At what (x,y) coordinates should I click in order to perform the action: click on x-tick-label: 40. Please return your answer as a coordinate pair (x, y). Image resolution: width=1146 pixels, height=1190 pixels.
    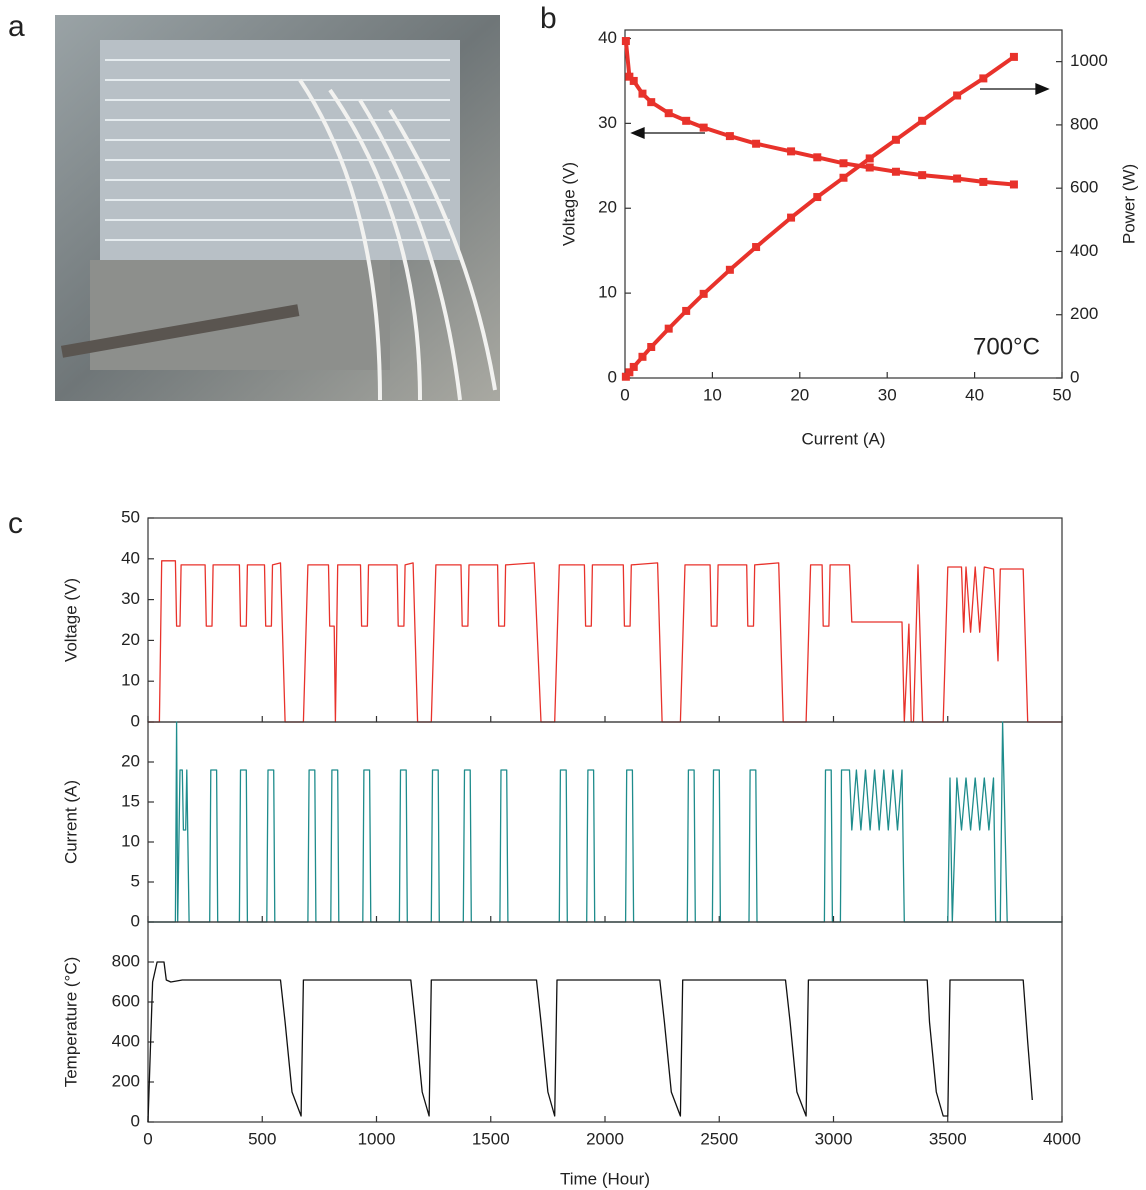
    Looking at the image, I should click on (974, 394).